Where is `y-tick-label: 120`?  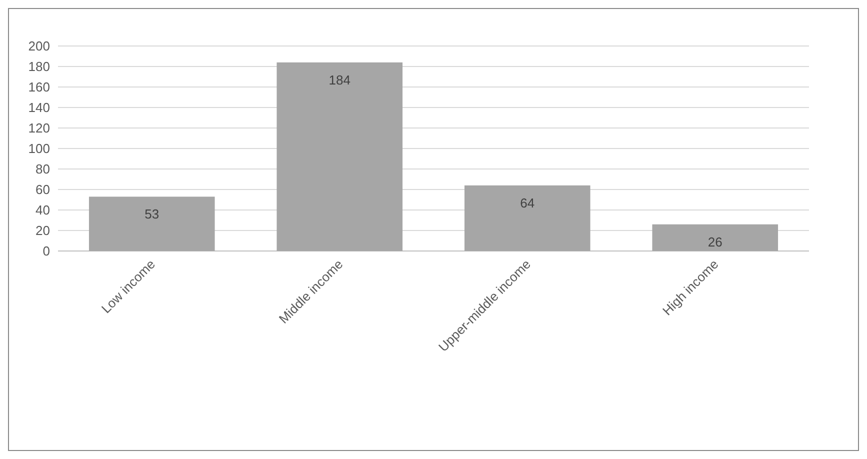 y-tick-label: 120 is located at coordinates (39, 128).